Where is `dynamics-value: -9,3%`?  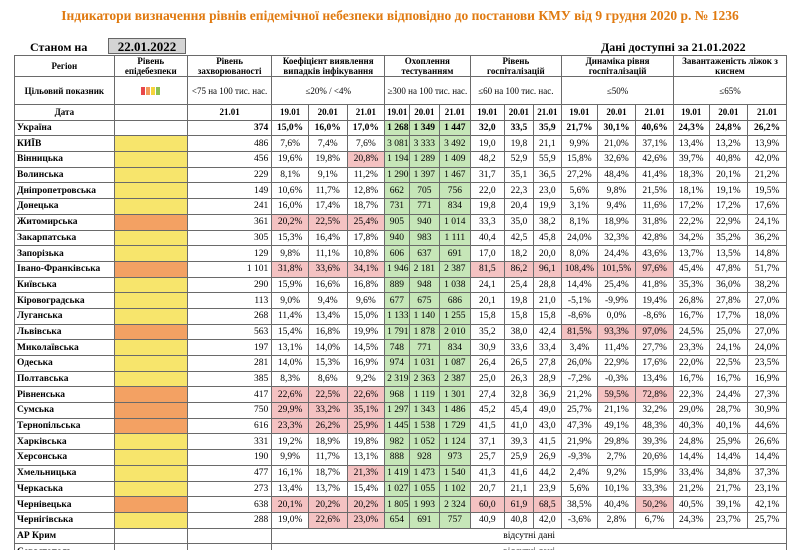
dynamics-value: -9,3% is located at coordinates (579, 457).